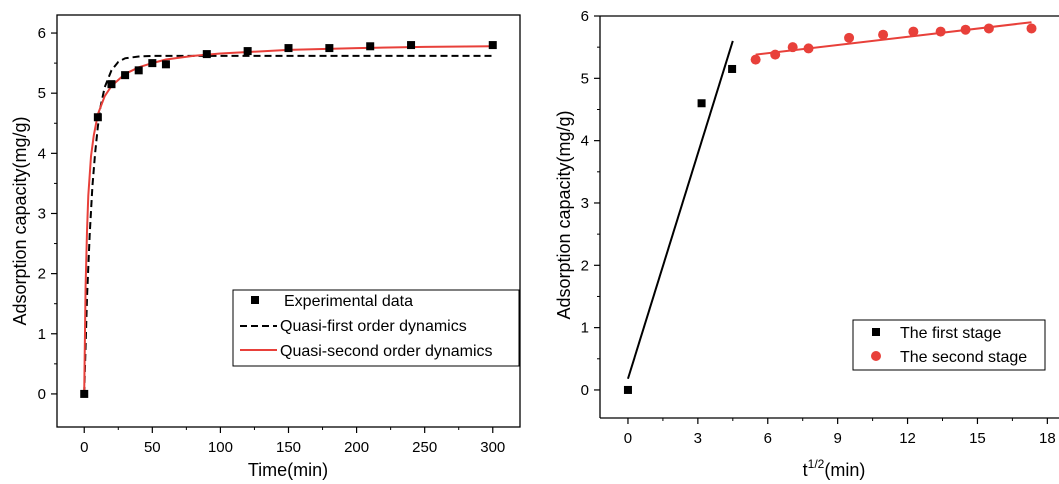 The width and height of the screenshot is (1059, 484). Describe the element at coordinates (84, 447) in the screenshot. I see `chart-left-x-tick-label: 0` at that location.